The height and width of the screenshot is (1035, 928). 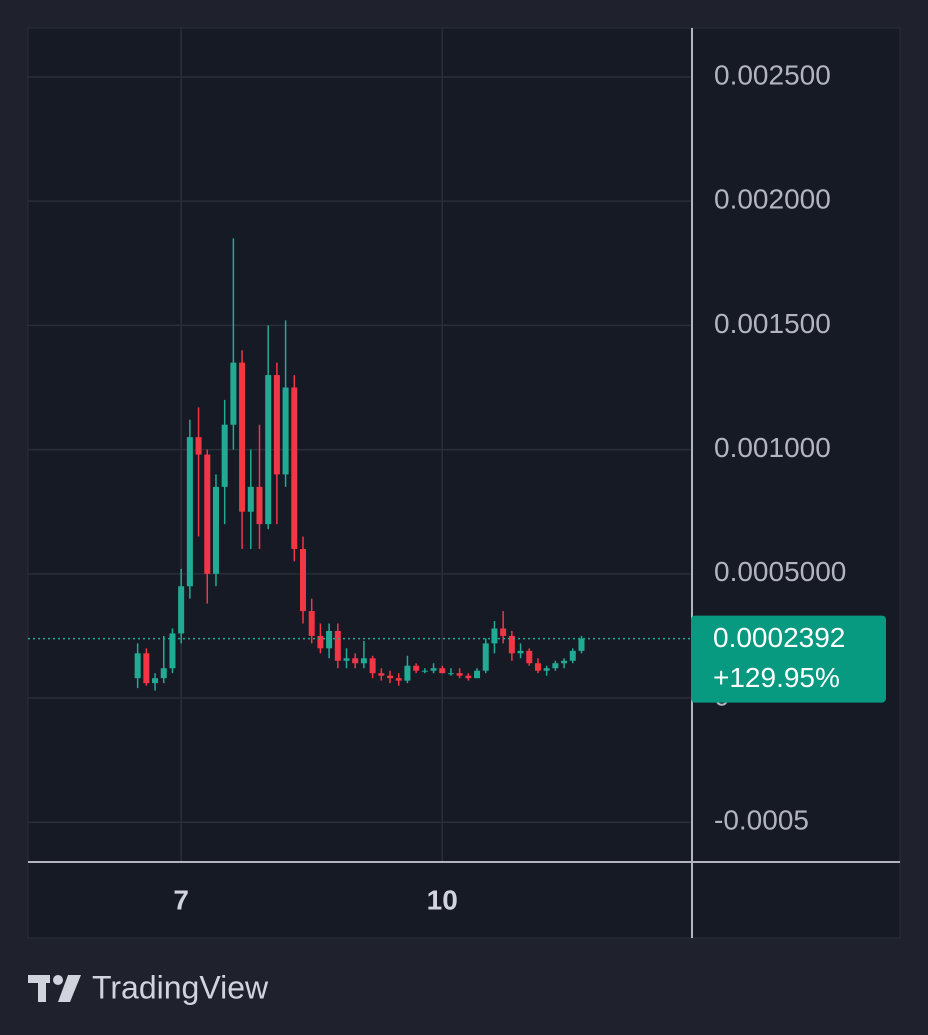 What do you see at coordinates (780, 571) in the screenshot?
I see `y-tick-label: 0.0005000` at bounding box center [780, 571].